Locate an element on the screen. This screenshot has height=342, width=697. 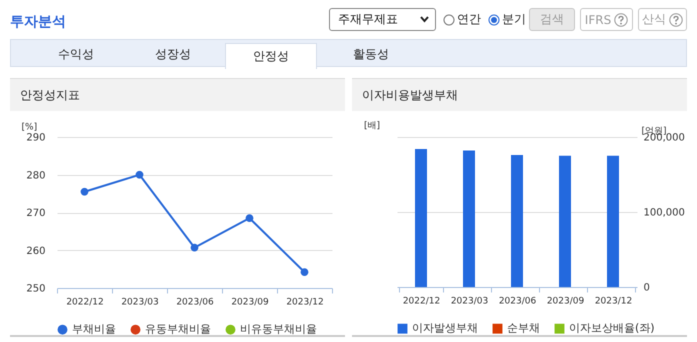
y-tick-label: 260 is located at coordinates (36, 251).